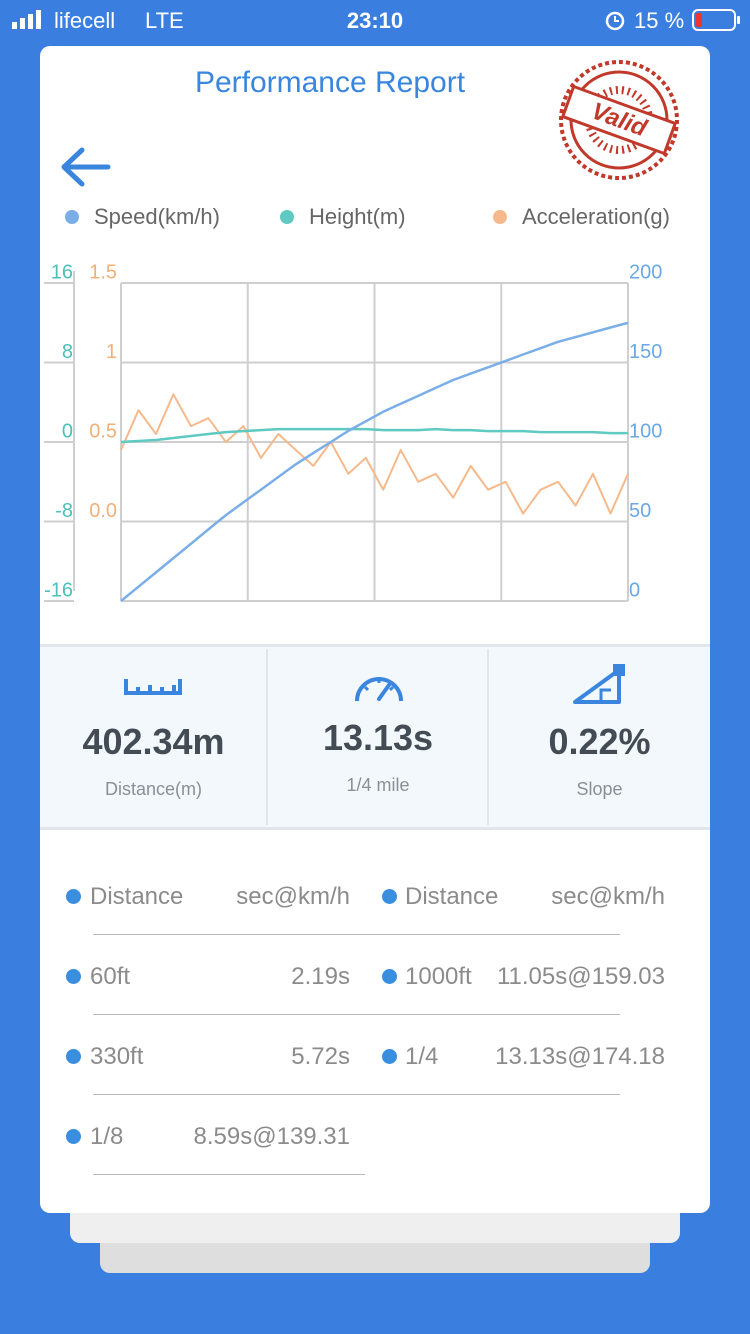 The height and width of the screenshot is (1334, 750). What do you see at coordinates (330, 82) in the screenshot?
I see `page-title: Performance Report` at bounding box center [330, 82].